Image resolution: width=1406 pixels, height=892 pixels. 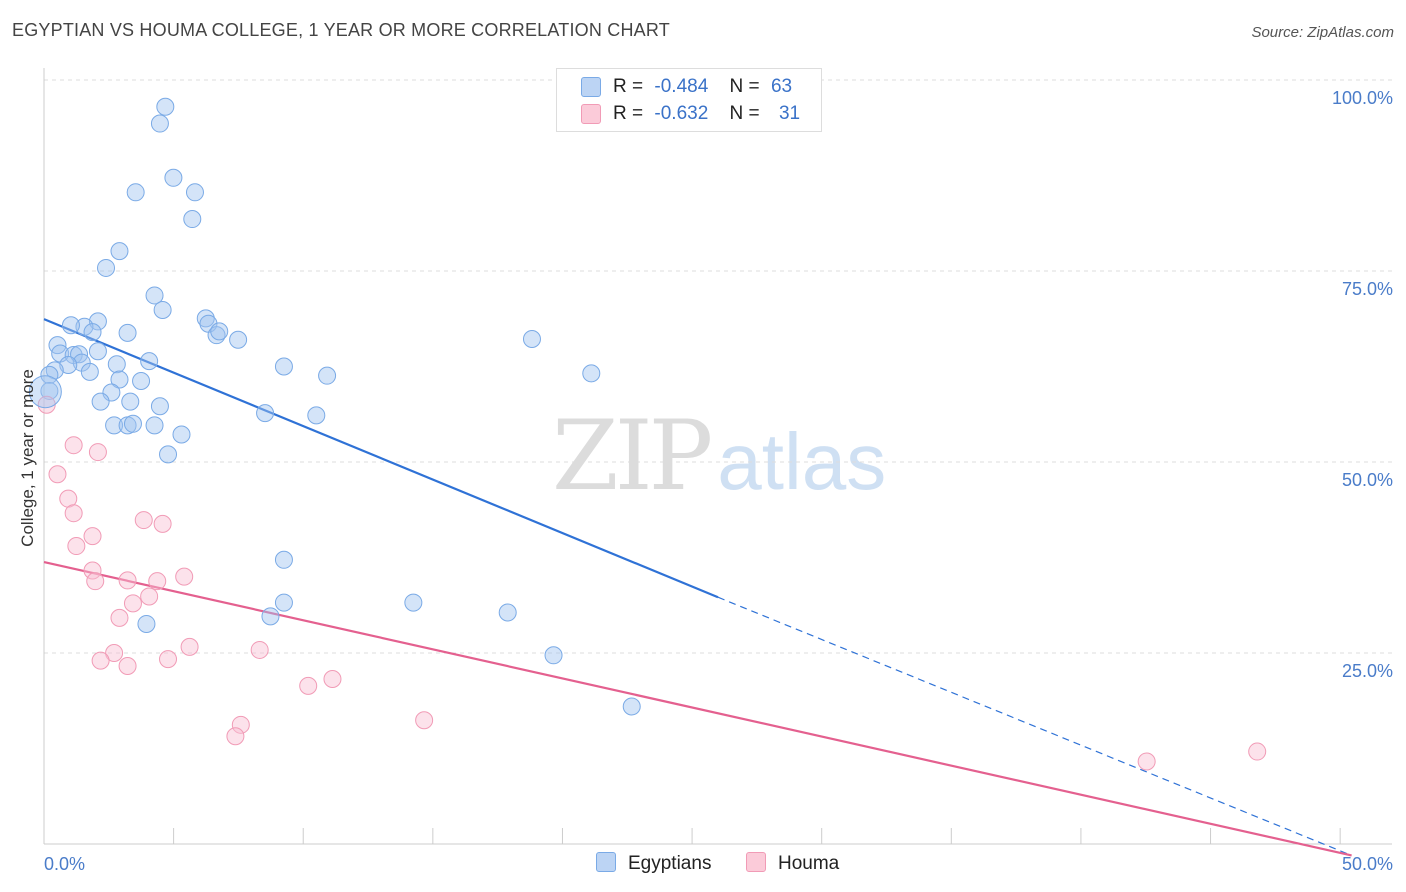 I want to click on x-tick-label: 0.0%, so click(x=64, y=864).